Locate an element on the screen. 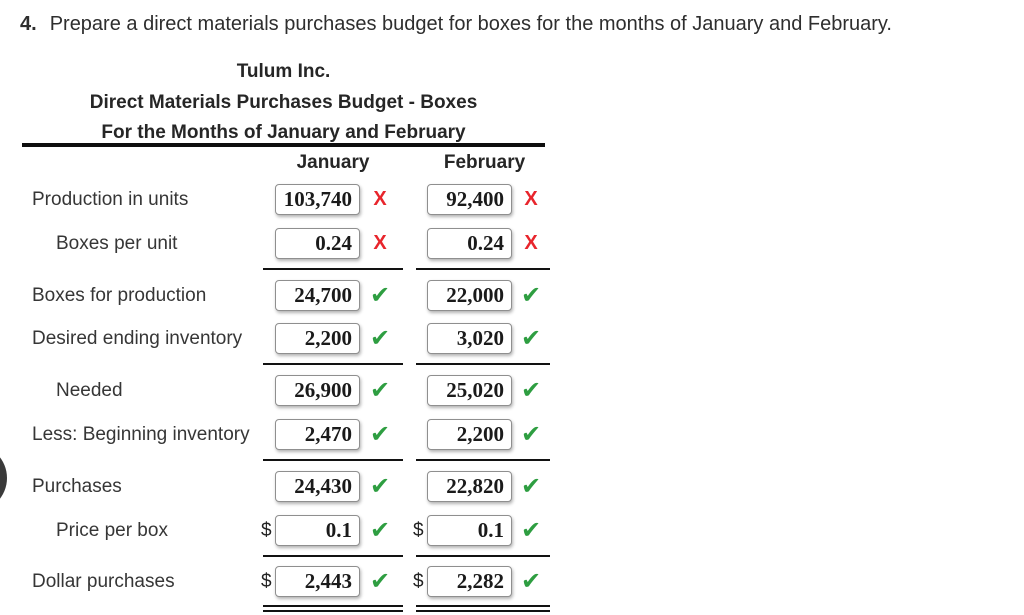 The height and width of the screenshot is (615, 1024). column-header-february: February is located at coordinates (484, 162).